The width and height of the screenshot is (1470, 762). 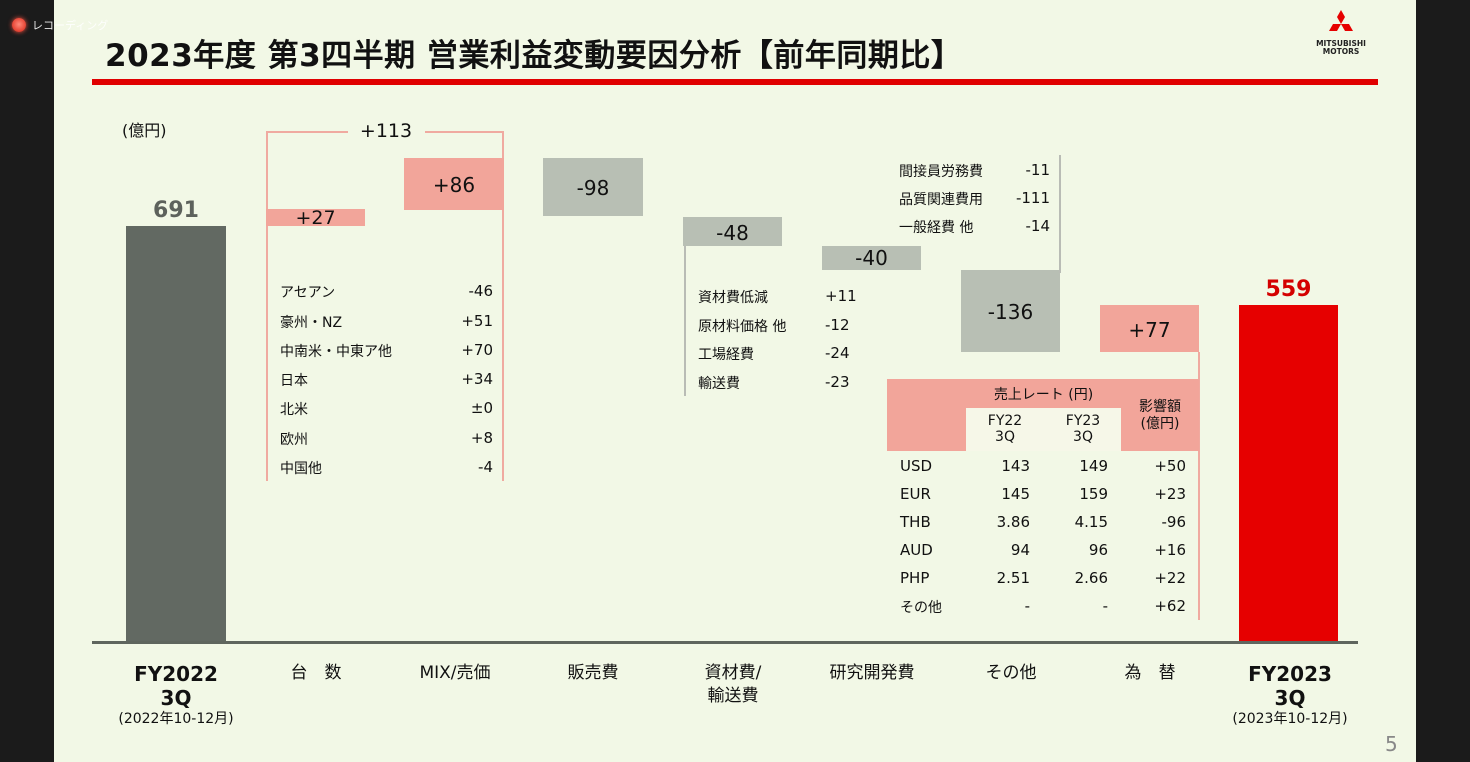 What do you see at coordinates (1091, 522) in the screenshot?
I see `fx-fy23: 4.15` at bounding box center [1091, 522].